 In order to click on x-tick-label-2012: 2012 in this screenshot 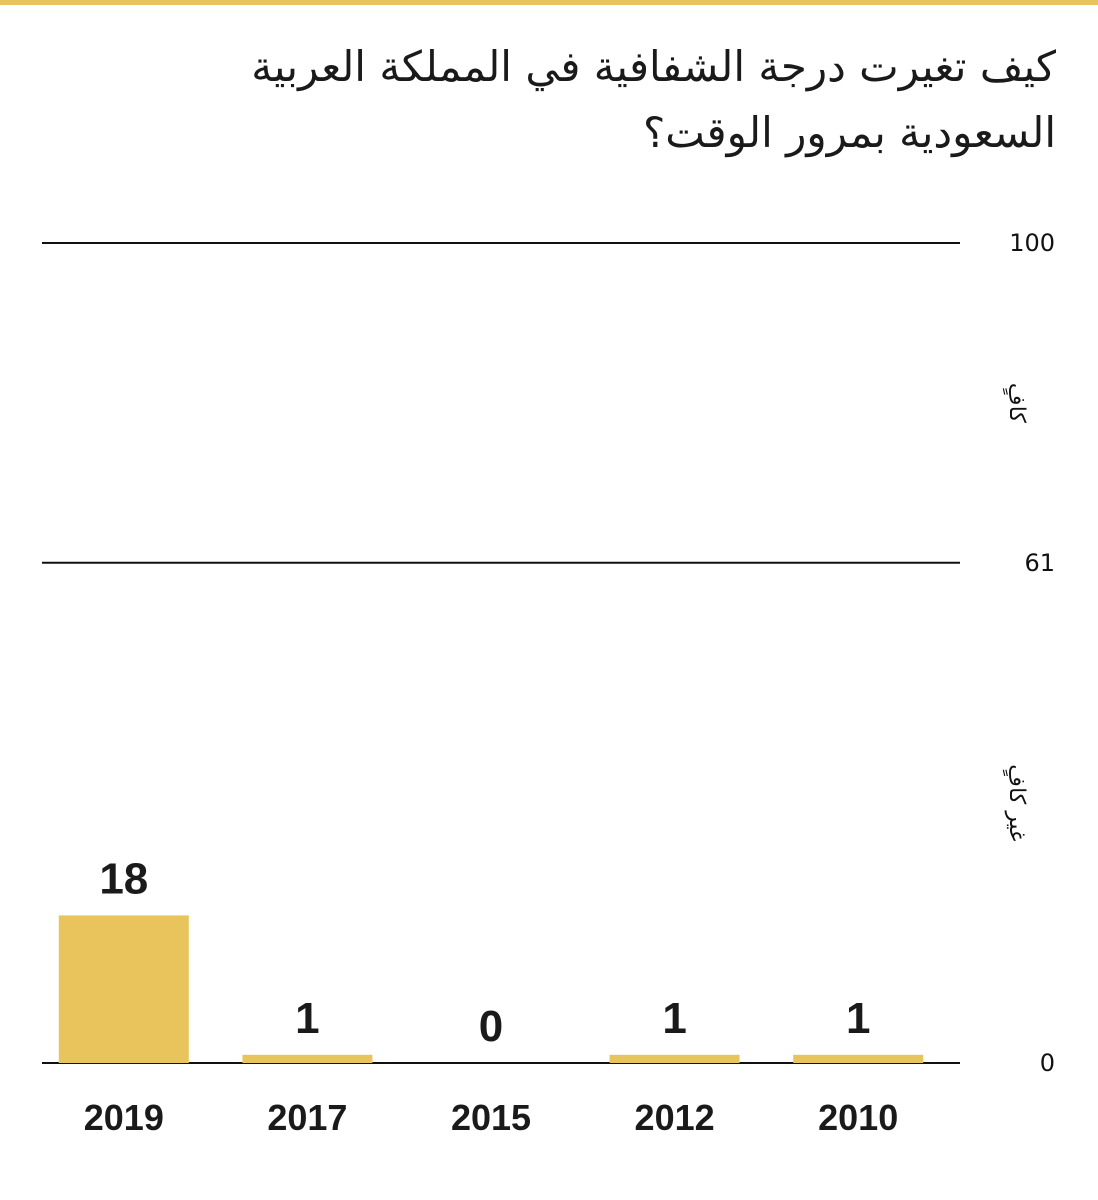, I will do `click(675, 1117)`.